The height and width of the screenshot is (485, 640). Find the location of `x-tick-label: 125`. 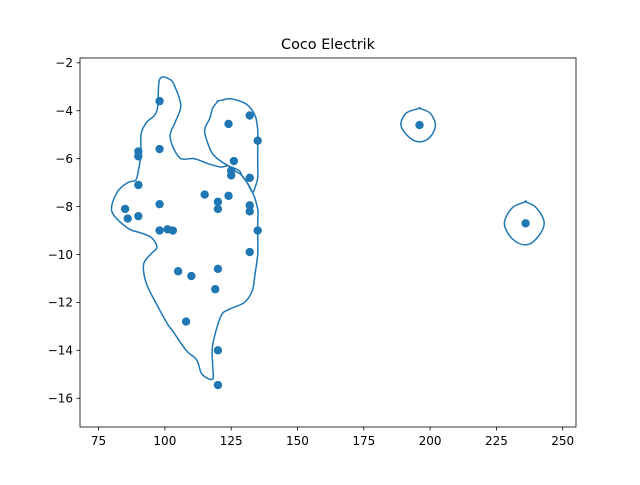

x-tick-label: 125 is located at coordinates (231, 441).